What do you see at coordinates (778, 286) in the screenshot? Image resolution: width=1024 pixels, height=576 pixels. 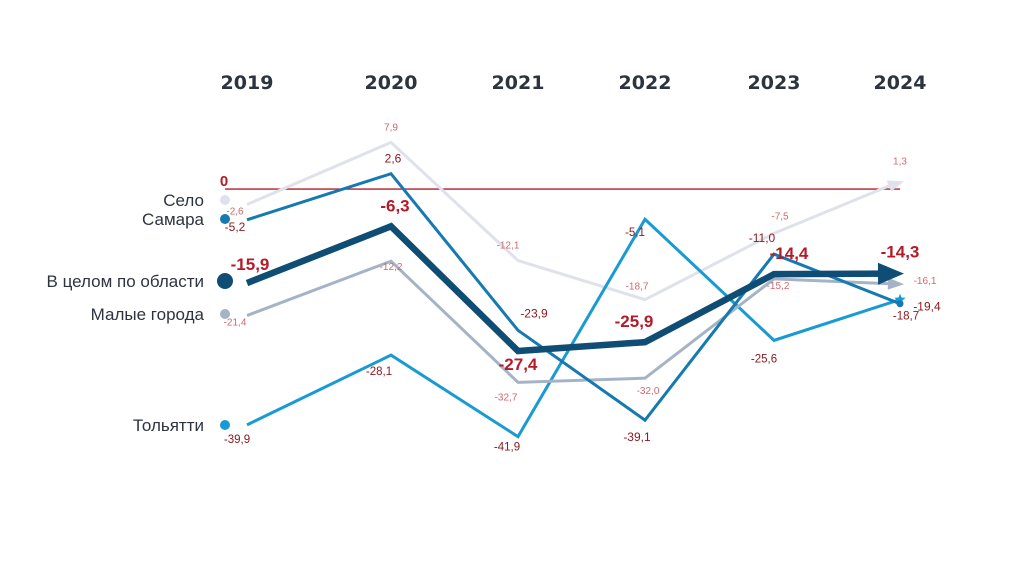 I see `data-label-malye-2023: -15,2` at bounding box center [778, 286].